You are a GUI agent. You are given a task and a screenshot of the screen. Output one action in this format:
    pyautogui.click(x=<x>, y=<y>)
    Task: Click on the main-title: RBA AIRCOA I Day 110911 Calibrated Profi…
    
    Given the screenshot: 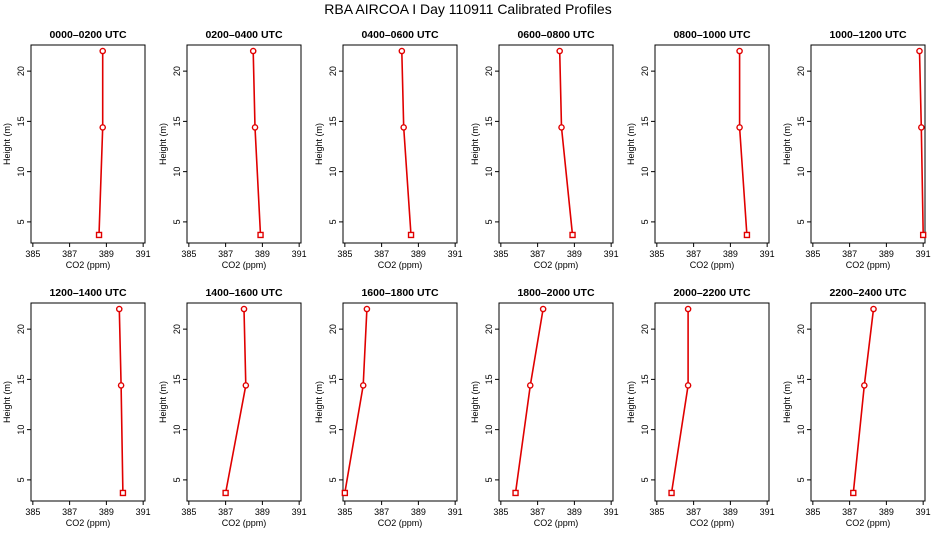 What is the action you would take?
    pyautogui.click(x=468, y=9)
    